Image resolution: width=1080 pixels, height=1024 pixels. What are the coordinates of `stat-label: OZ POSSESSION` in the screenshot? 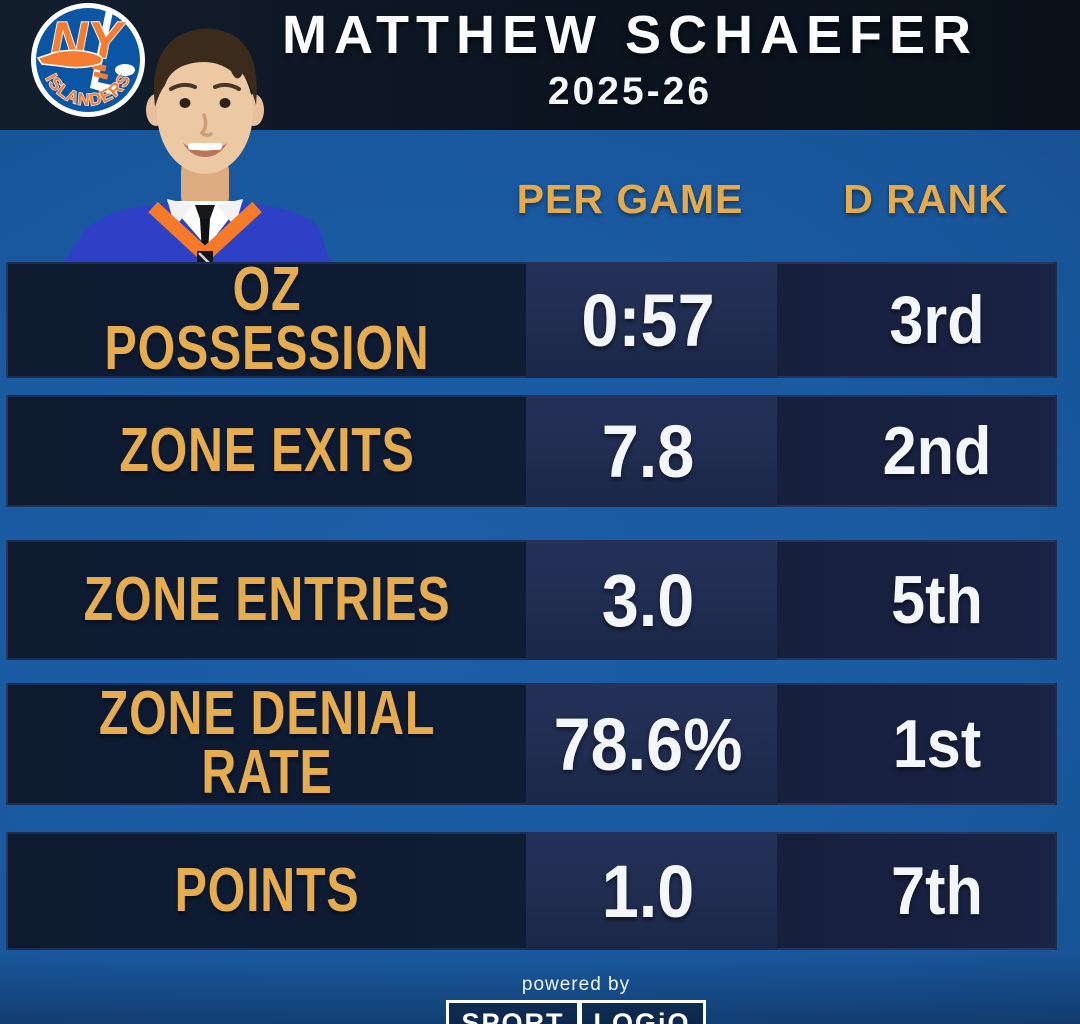 It's located at (267, 319).